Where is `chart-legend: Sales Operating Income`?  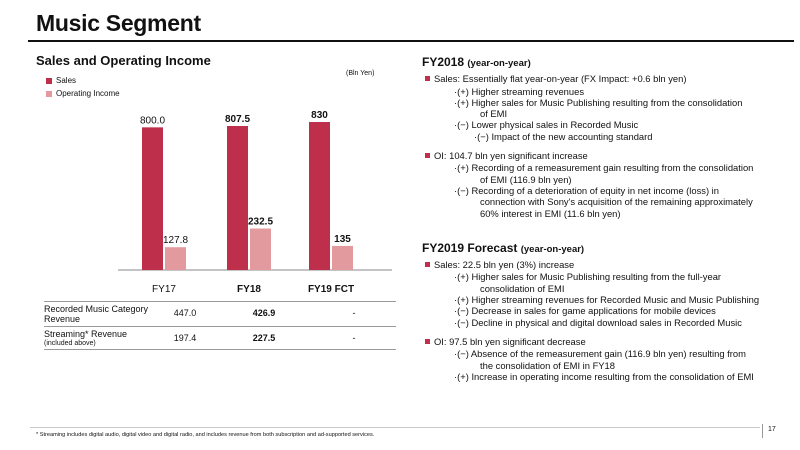 chart-legend: Sales Operating Income is located at coordinates (83, 87).